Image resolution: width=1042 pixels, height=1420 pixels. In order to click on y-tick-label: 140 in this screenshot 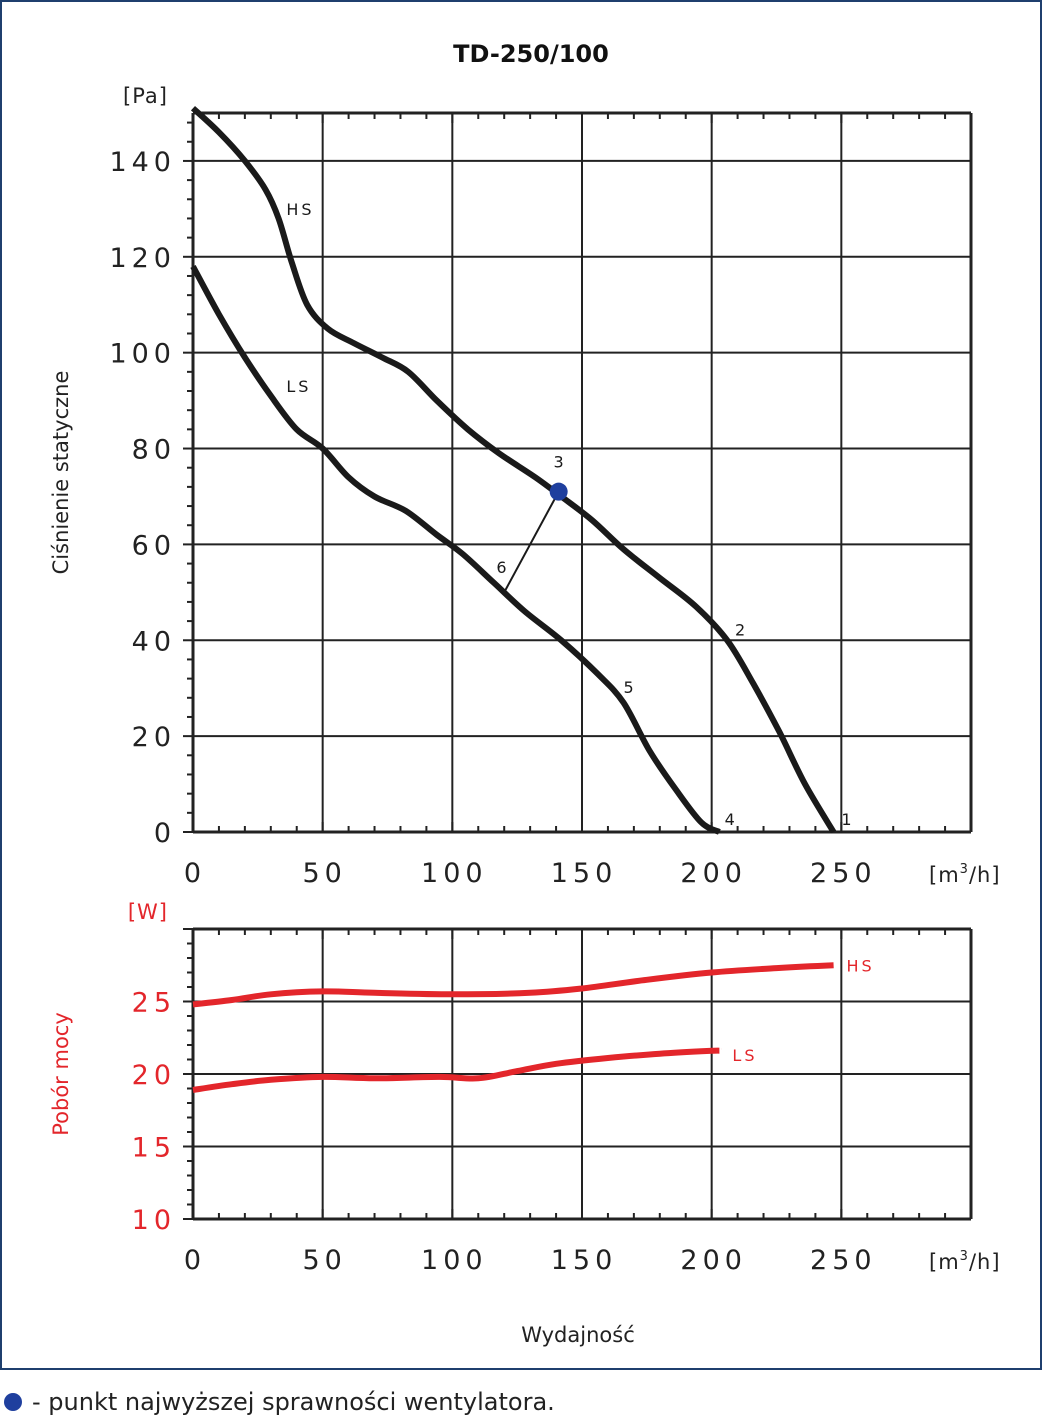, I will do `click(142, 162)`.